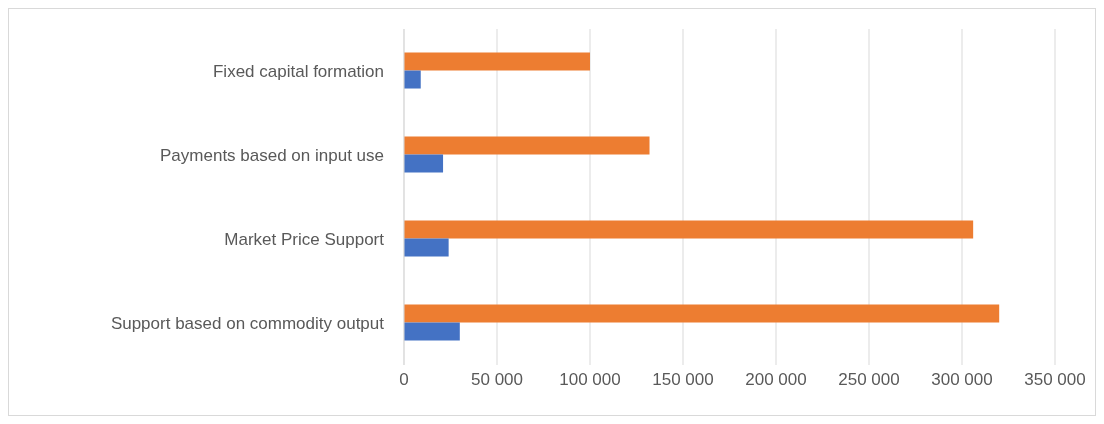  Describe the element at coordinates (683, 380) in the screenshot. I see `x-tick-label: 150 000` at that location.